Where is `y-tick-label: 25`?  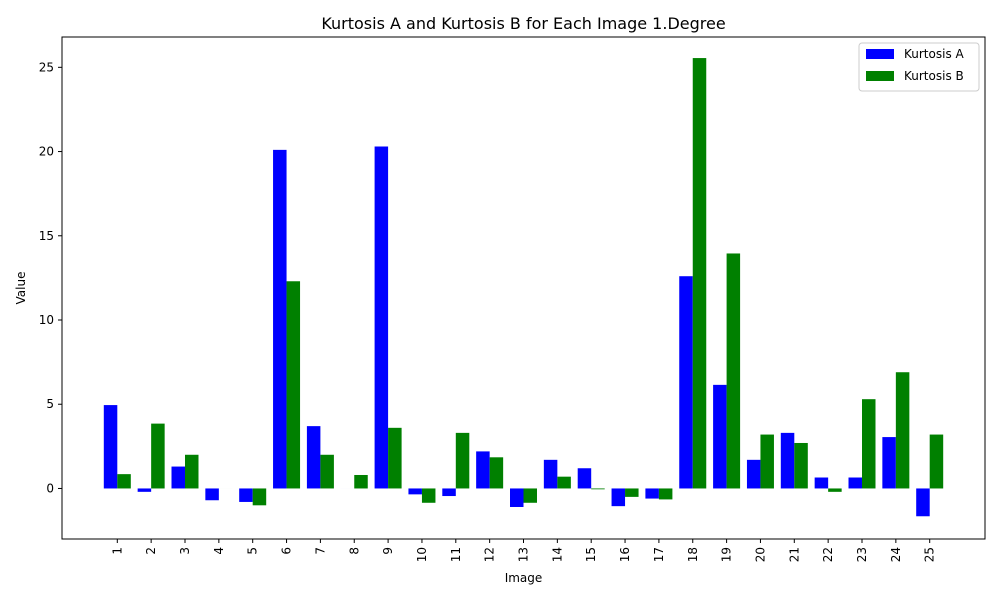
y-tick-label: 25 is located at coordinates (46, 67).